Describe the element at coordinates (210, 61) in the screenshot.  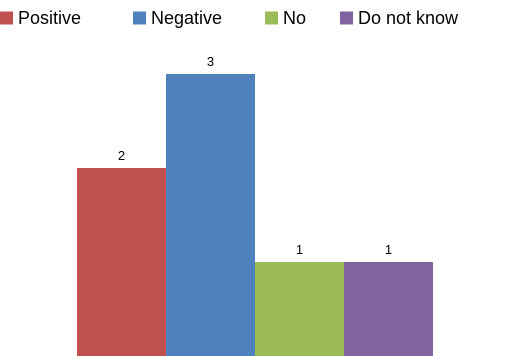
I see `data-label-negative: 3` at that location.